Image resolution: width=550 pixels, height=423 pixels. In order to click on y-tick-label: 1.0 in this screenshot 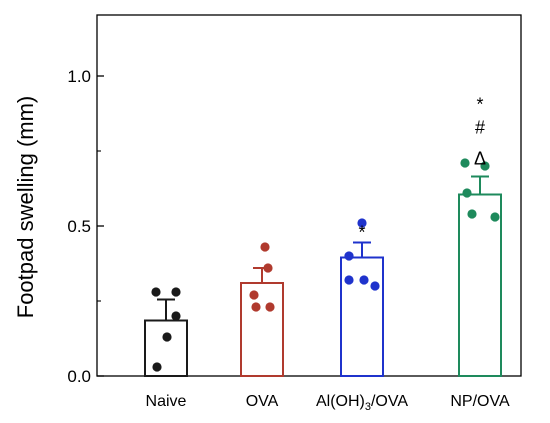, I will do `click(79, 76)`.